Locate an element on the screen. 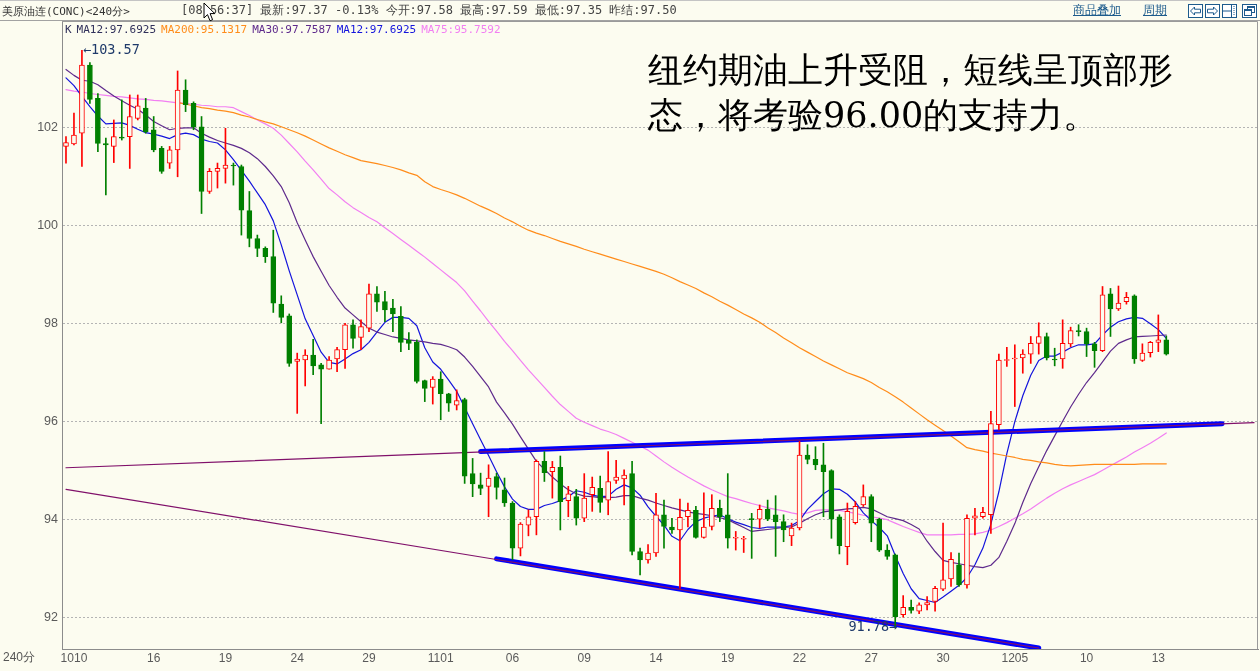 The width and height of the screenshot is (1260, 671). text: MA30:97.7587 is located at coordinates (292, 30).